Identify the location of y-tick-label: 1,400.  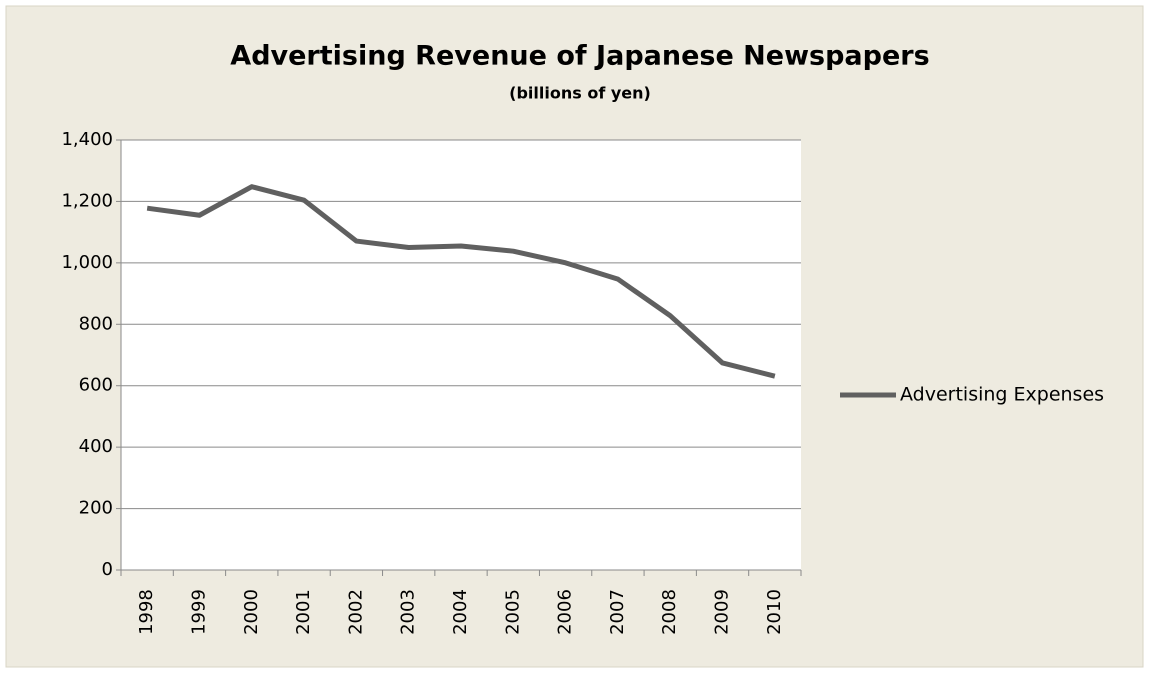
(87, 139).